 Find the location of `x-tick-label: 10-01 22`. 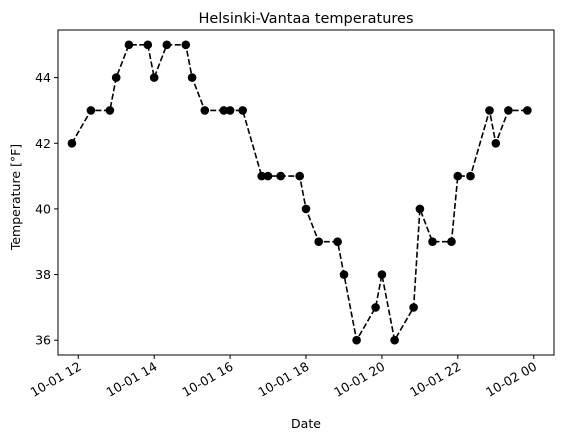

x-tick-label: 10-01 22 is located at coordinates (435, 379).